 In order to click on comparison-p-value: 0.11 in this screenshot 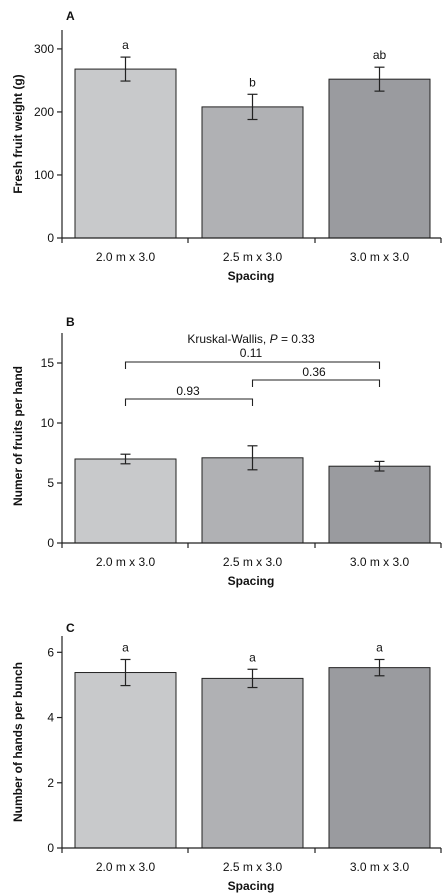, I will do `click(251, 353)`.